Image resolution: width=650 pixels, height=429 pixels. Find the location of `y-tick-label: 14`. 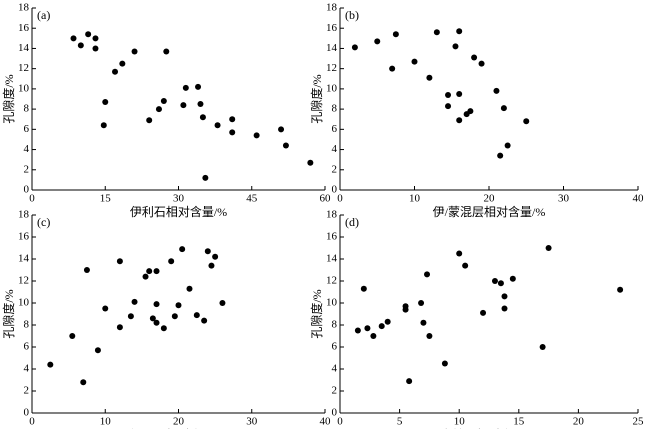

y-tick-label: 14 is located at coordinates (24, 48).